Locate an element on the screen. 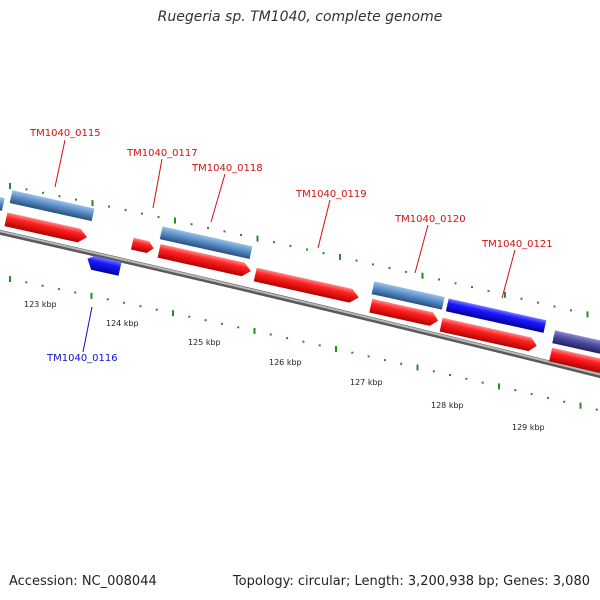  gene-tm1040-0116-arrow is located at coordinates (103, 265).